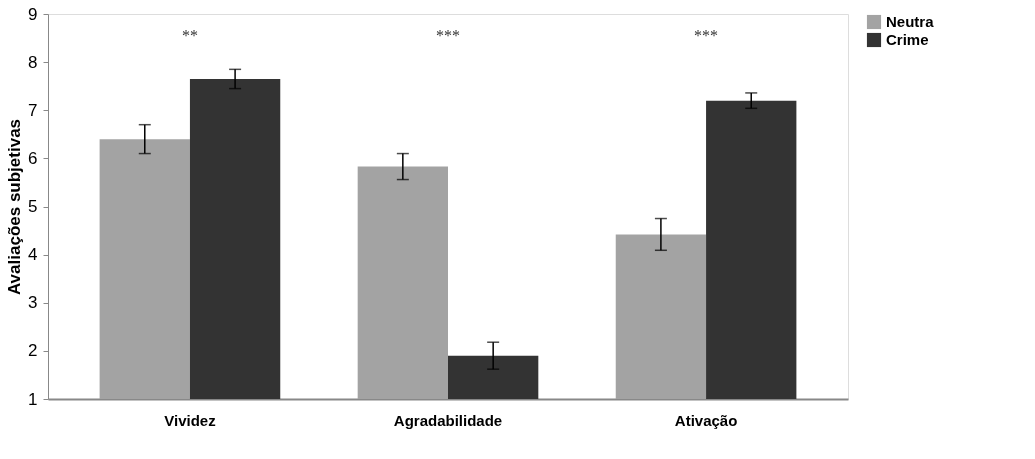 The image size is (1035, 459). Describe the element at coordinates (448, 420) in the screenshot. I see `x-tick-label: Agradabilidade` at that location.